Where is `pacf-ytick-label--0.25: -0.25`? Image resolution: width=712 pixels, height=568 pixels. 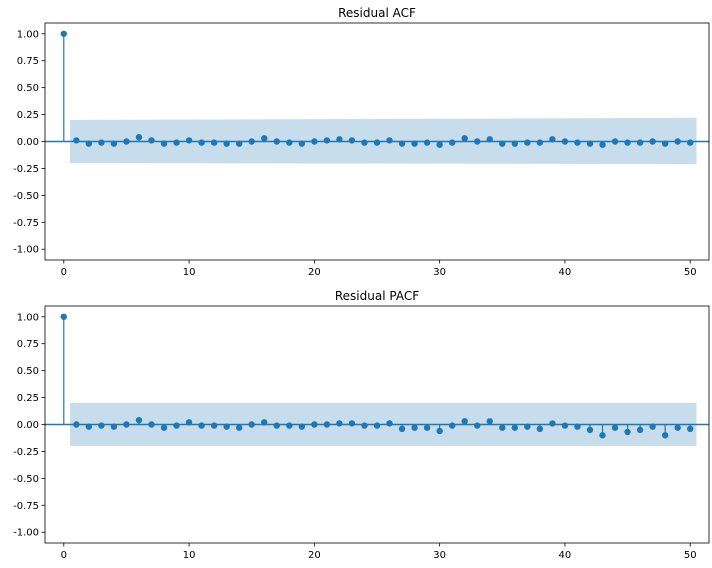 pacf-ytick-label--0.25: -0.25 is located at coordinates (26, 452).